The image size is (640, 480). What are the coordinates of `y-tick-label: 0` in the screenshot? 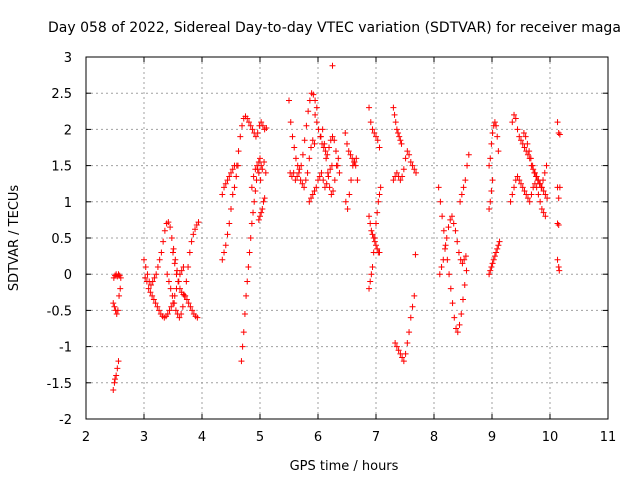 It's located at (68, 275).